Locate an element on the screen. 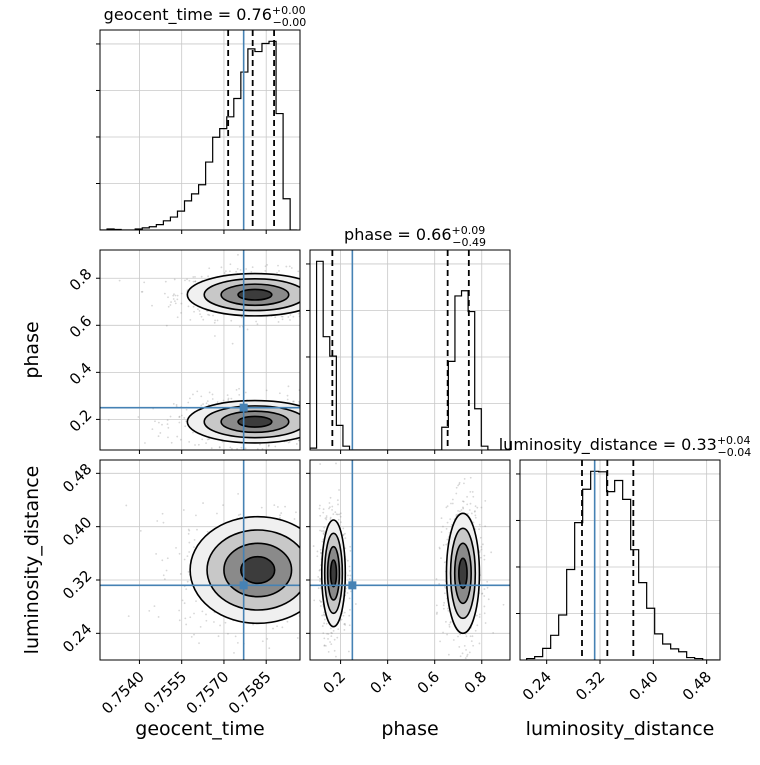 This screenshot has height=765, width=760. histogram-bars is located at coordinates (622, 560).